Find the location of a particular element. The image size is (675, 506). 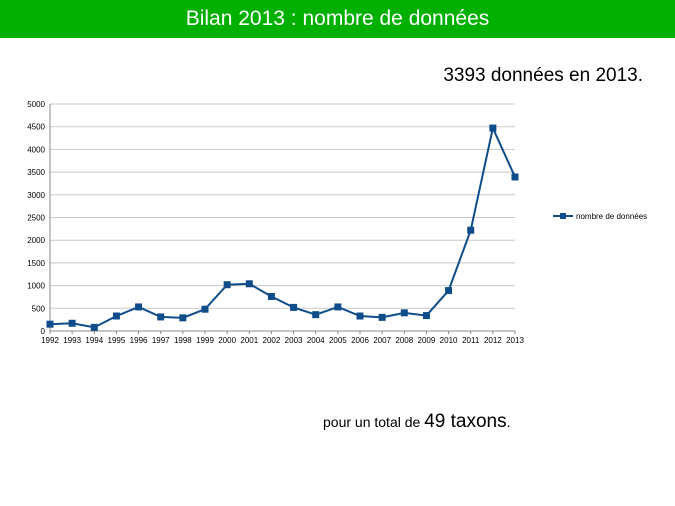

total-prefix: pour un total de is located at coordinates (374, 422).